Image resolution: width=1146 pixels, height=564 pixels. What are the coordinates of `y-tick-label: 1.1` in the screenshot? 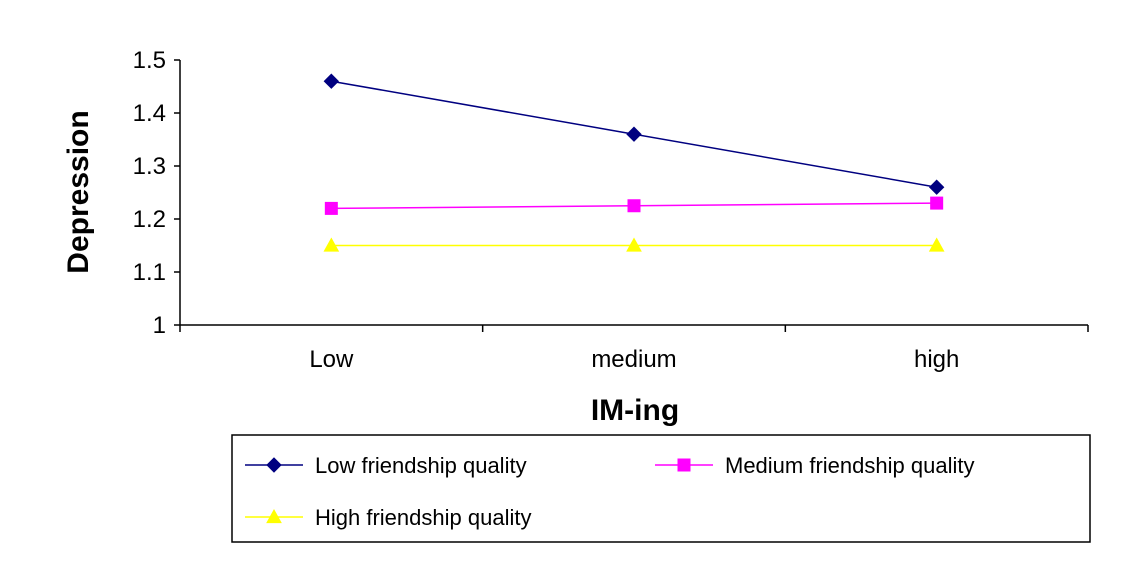 It's located at (149, 272).